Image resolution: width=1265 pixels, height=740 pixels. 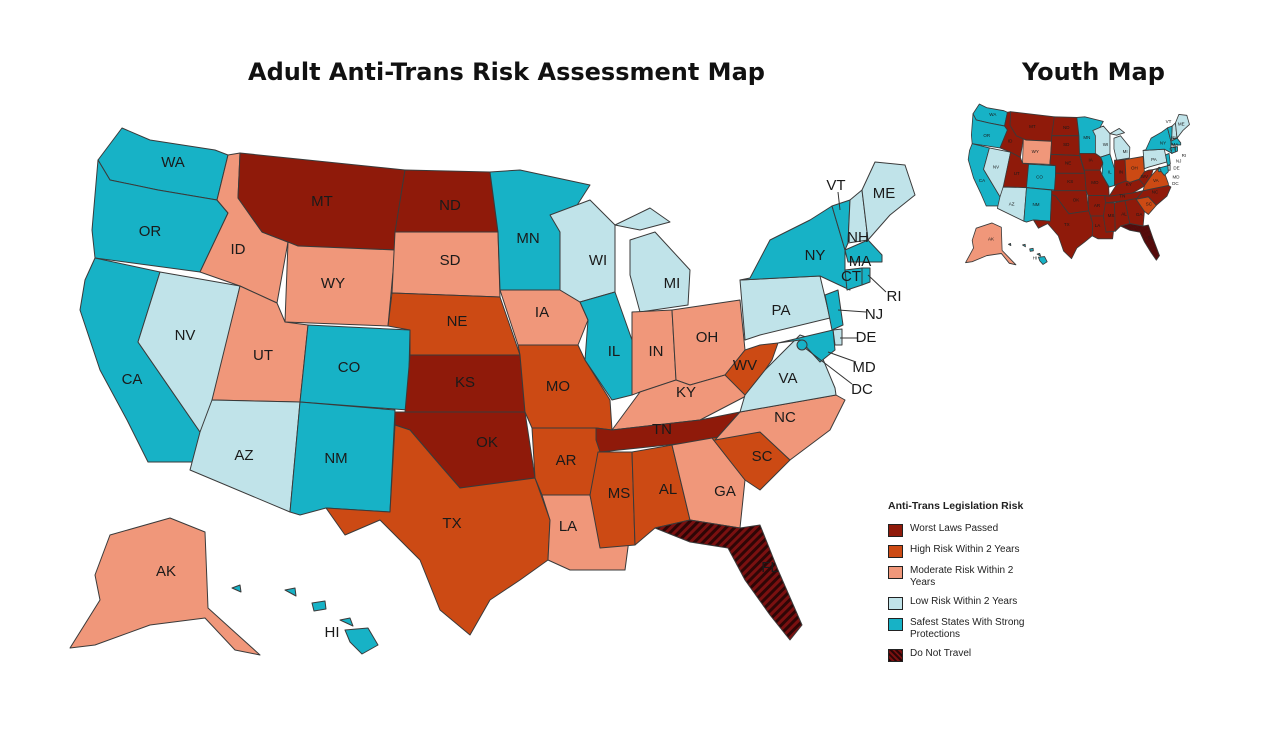 What do you see at coordinates (335, 458) in the screenshot?
I see `adult-label-nm: NM` at bounding box center [335, 458].